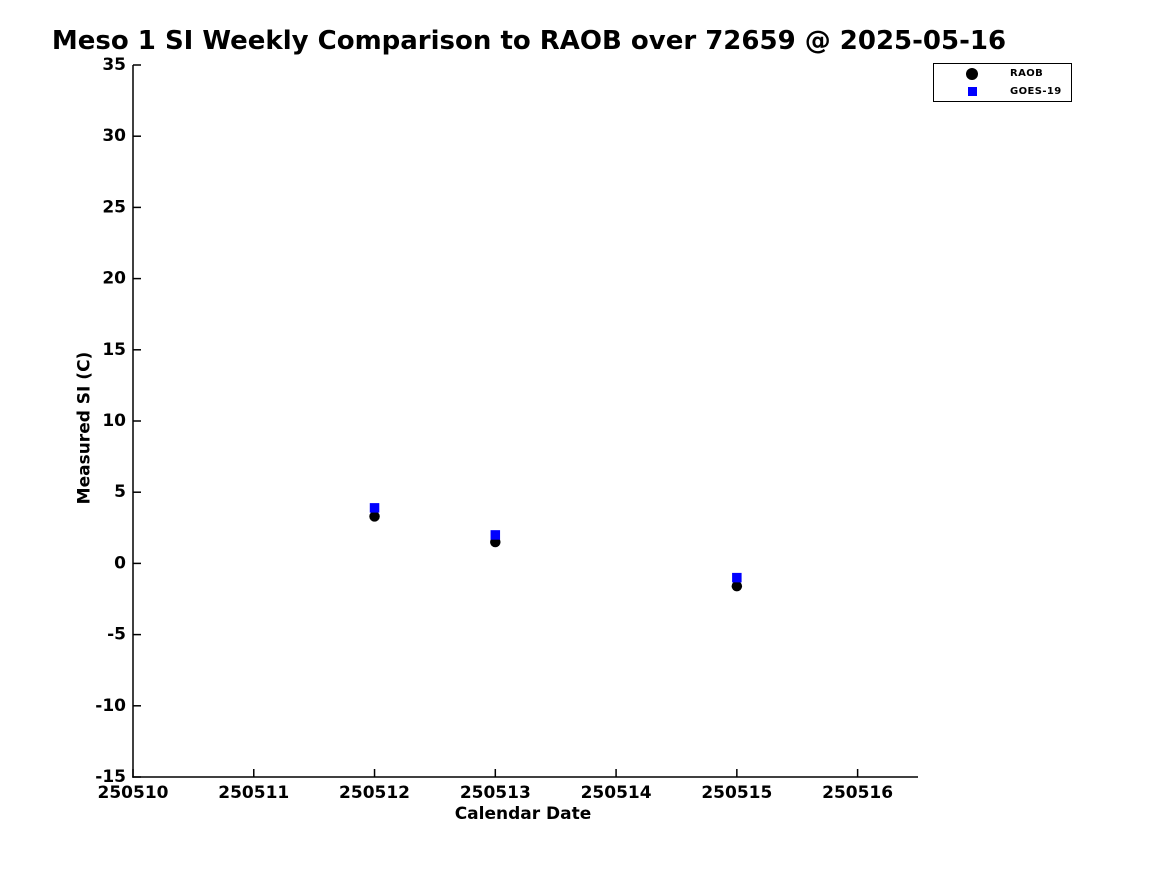 This screenshot has height=875, width=1167. Describe the element at coordinates (120, 563) in the screenshot. I see `y-tick-label: 0` at that location.